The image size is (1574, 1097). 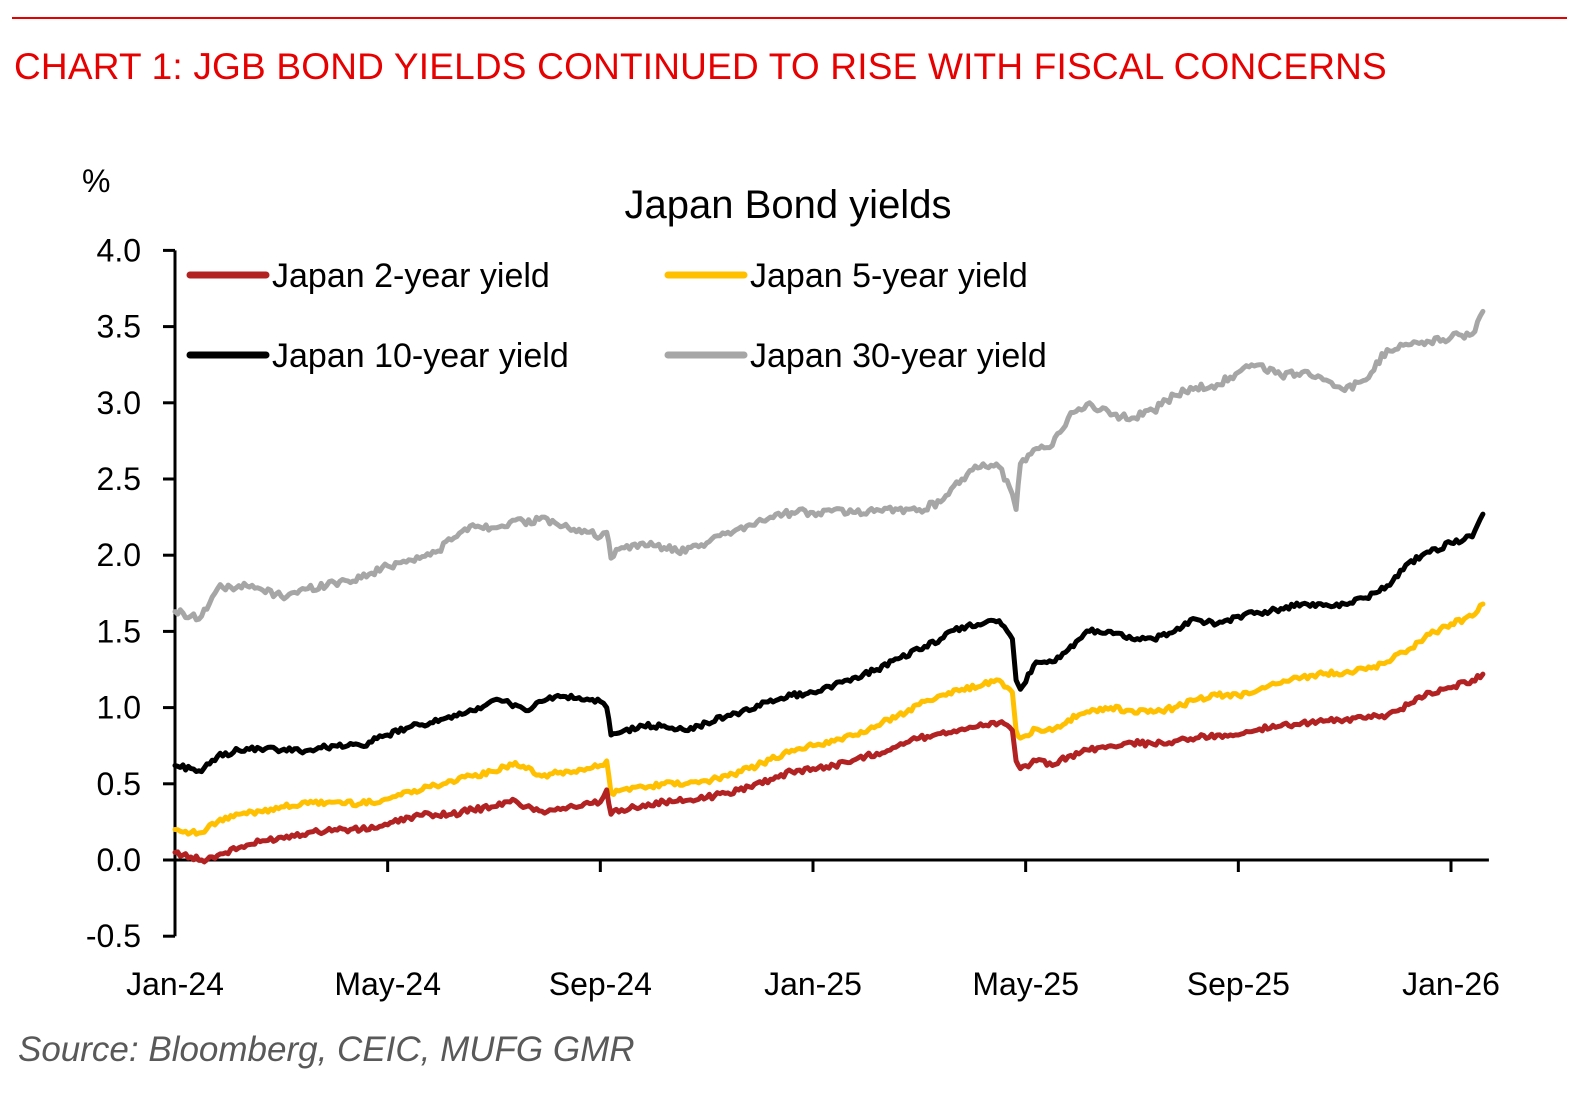 What do you see at coordinates (113, 936) in the screenshot?
I see `y-tick-label: -0.5` at bounding box center [113, 936].